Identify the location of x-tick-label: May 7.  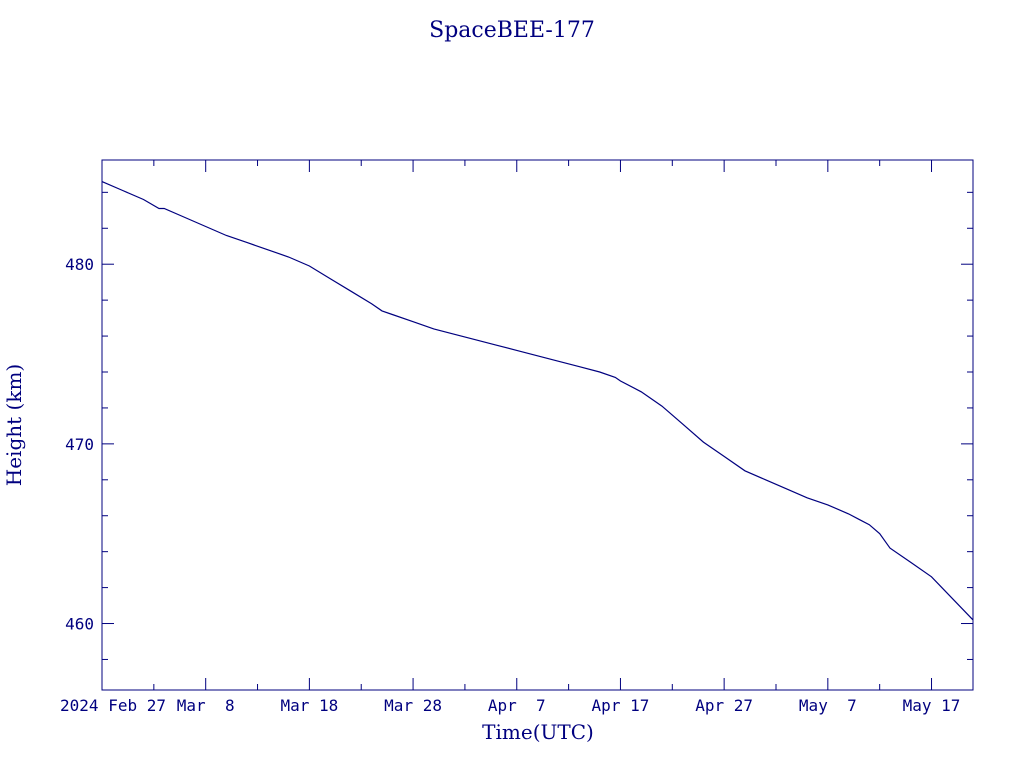
(828, 705).